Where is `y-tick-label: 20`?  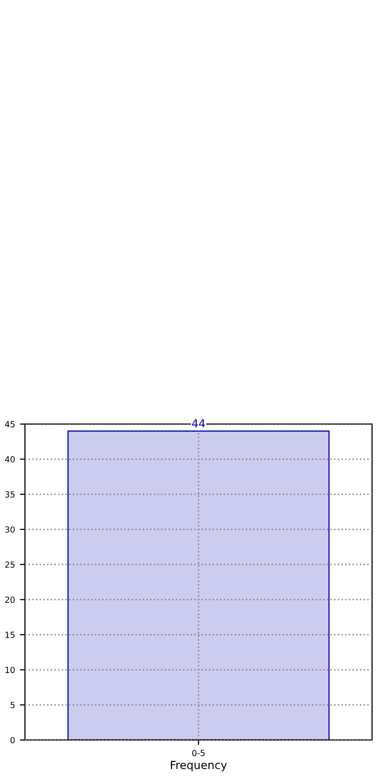
y-tick-label: 20 is located at coordinates (10, 599).